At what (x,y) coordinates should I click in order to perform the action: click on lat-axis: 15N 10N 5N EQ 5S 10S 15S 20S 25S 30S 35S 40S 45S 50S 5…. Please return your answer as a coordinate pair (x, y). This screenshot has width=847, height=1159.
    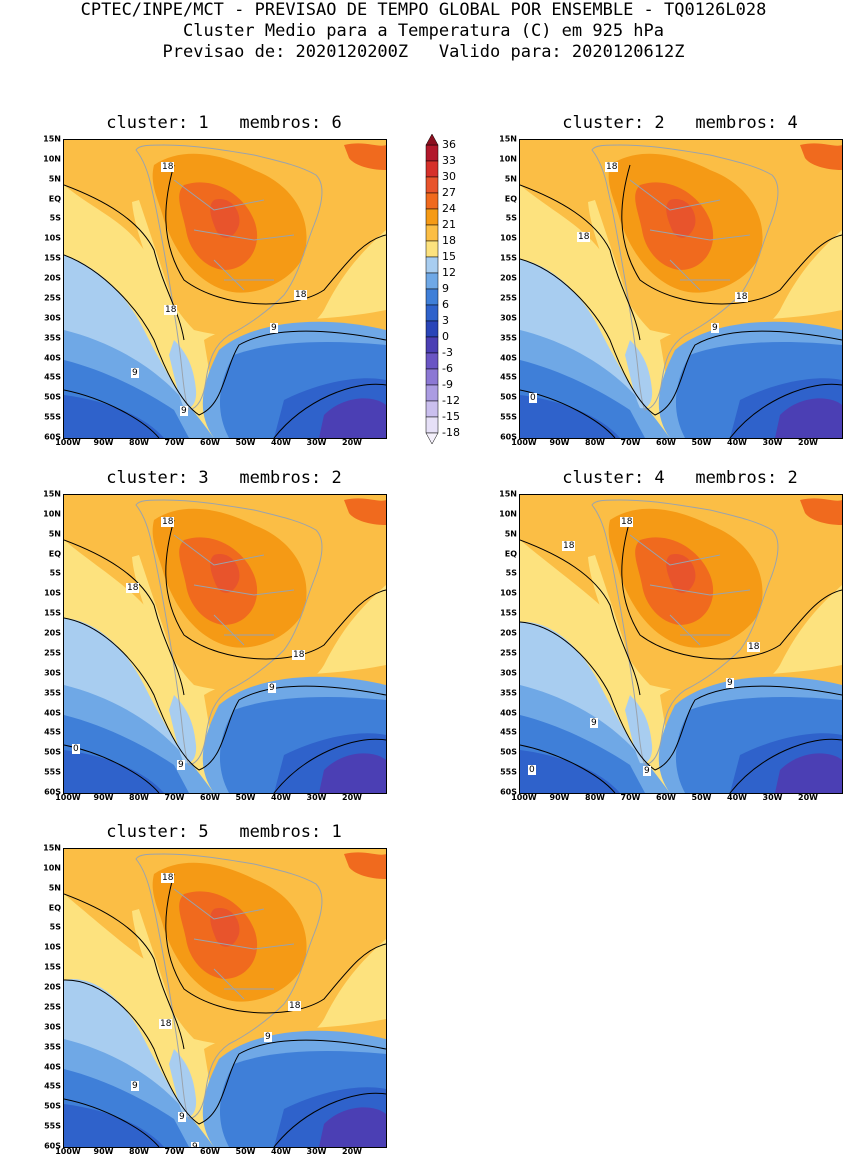
    Looking at the image, I should click on (498, 643).